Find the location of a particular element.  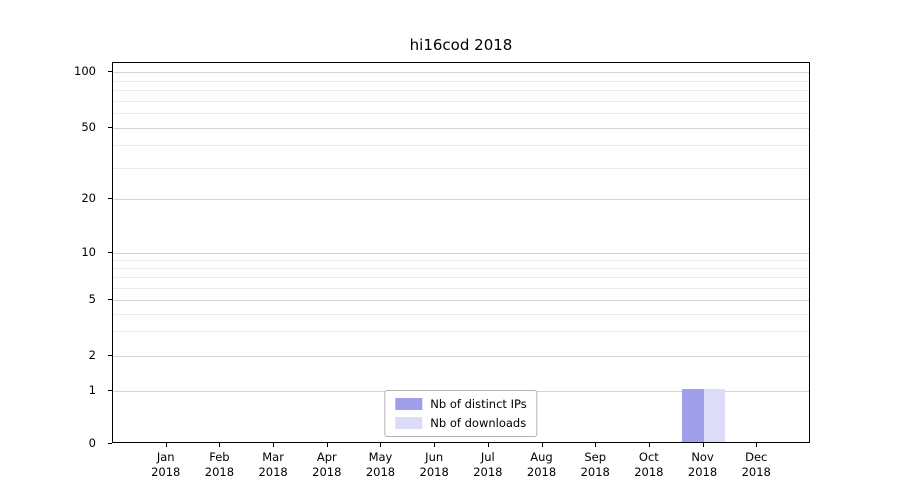

x-tick-label: Sep 2018 is located at coordinates (595, 464).